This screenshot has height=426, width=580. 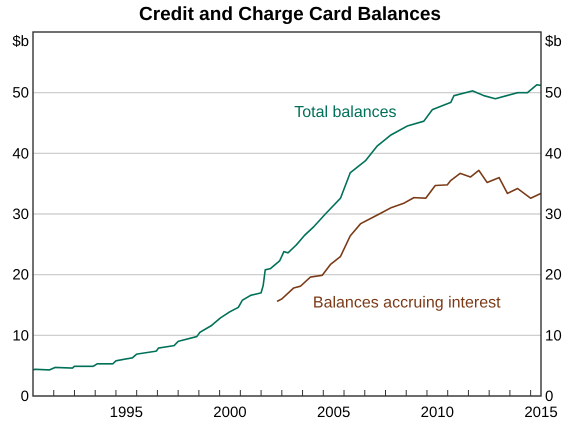 I want to click on y-tick-label: 30, so click(x=20, y=214).